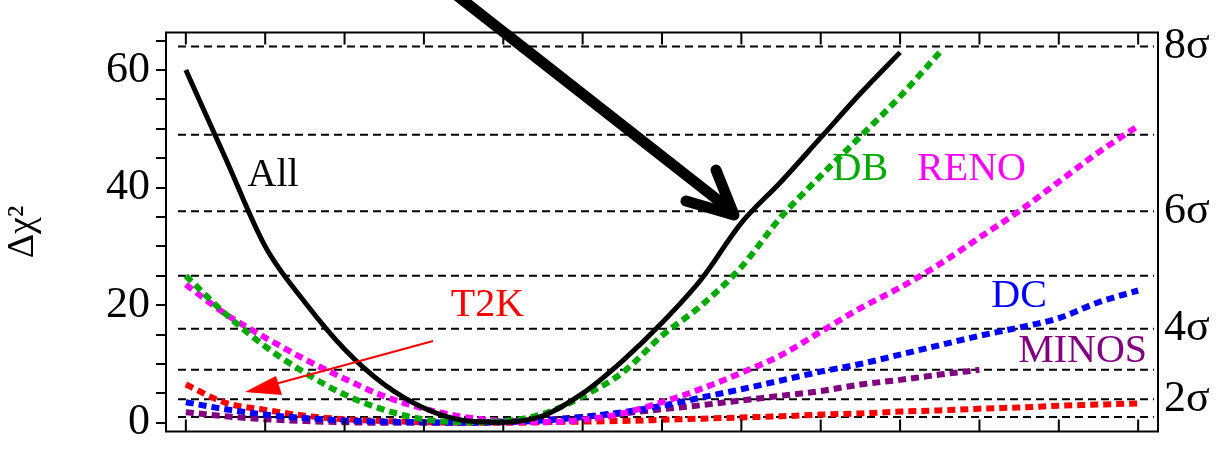 The image size is (1232, 464). Describe the element at coordinates (860, 167) in the screenshot. I see `series-label: DB` at that location.